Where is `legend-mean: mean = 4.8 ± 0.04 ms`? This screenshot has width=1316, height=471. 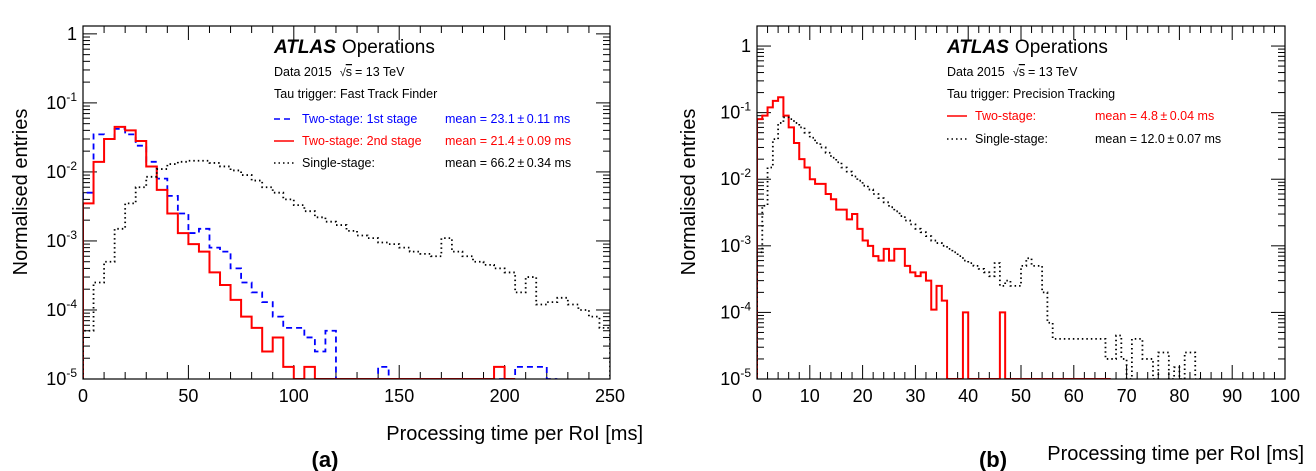 legend-mean: mean = 4.8 ± 0.04 ms is located at coordinates (1154, 116).